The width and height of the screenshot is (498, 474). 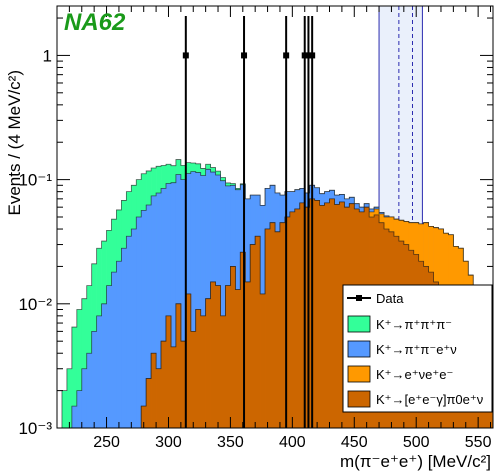 I want to click on legend-label: K⁺→π⁺π⁺π⁻, so click(x=414, y=324).